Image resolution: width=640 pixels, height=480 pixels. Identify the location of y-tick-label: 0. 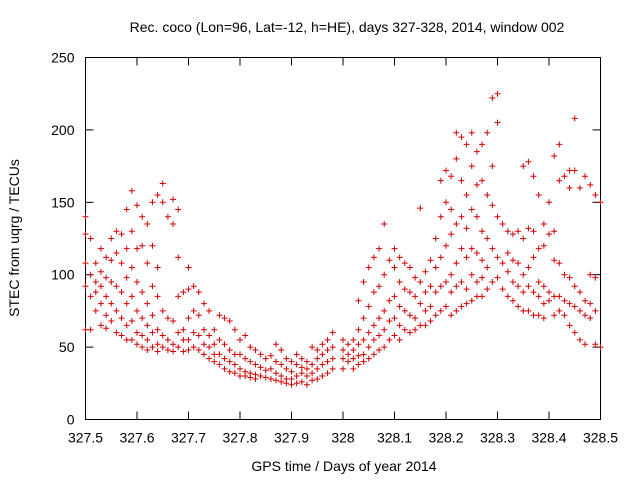
(71, 420).